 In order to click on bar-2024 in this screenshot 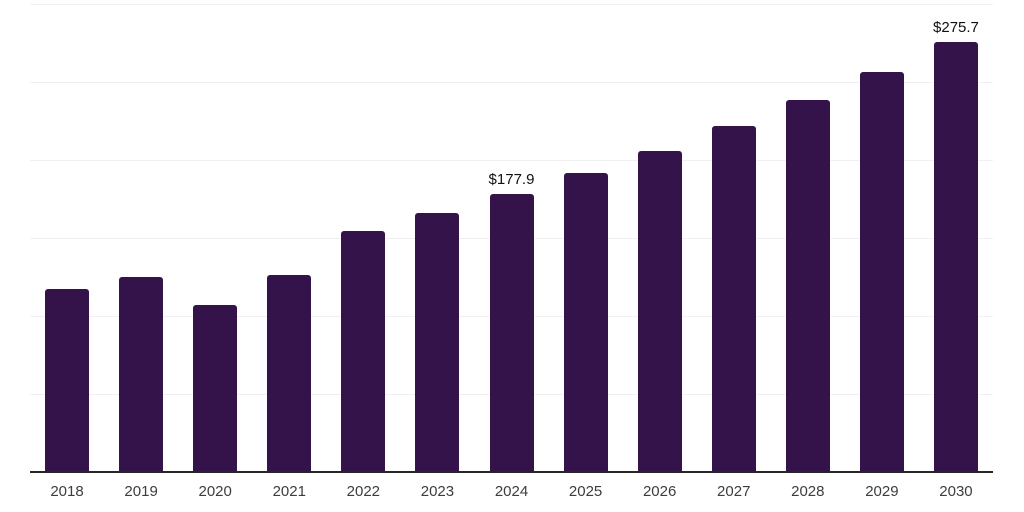, I will do `click(511, 333)`.